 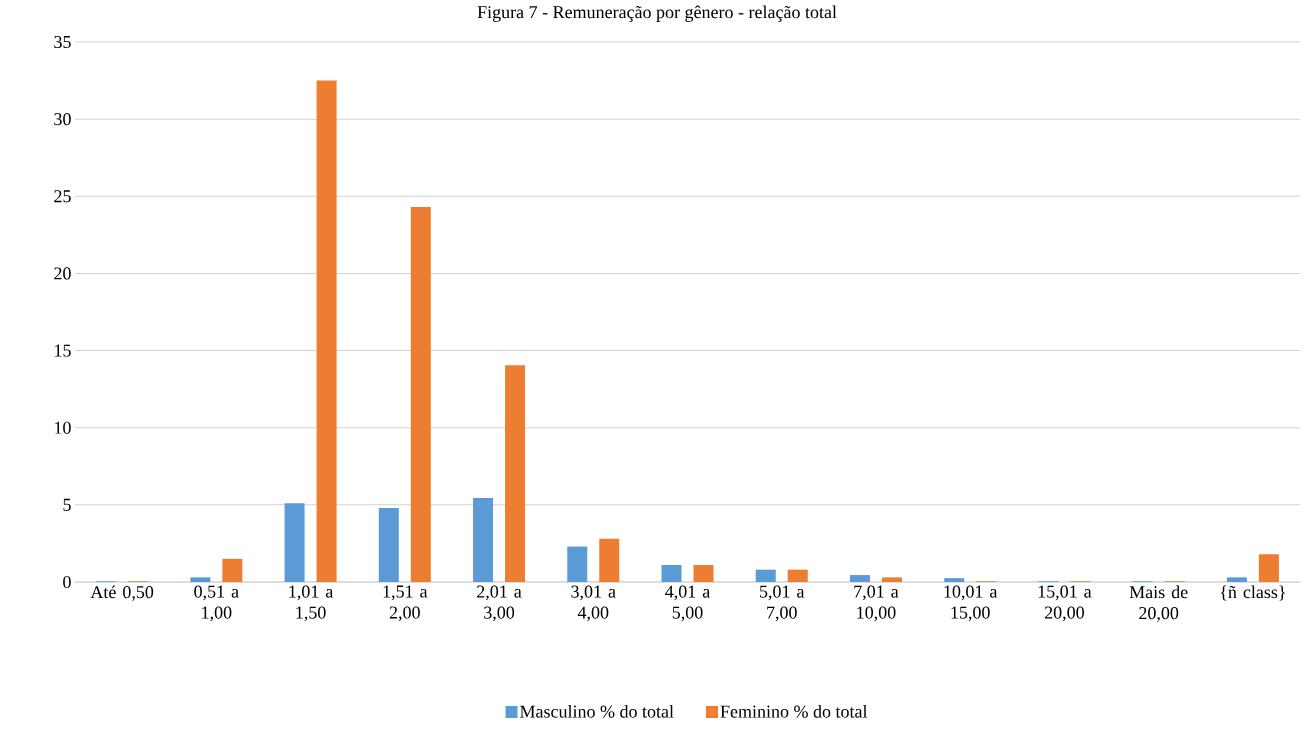 What do you see at coordinates (62, 42) in the screenshot?
I see `y-tick-label: 35` at bounding box center [62, 42].